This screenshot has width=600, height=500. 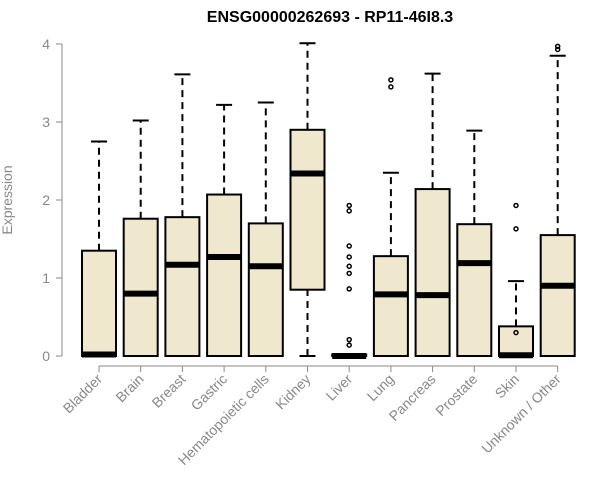 I want to click on category-label: Unknown / Other, so click(x=521, y=414).